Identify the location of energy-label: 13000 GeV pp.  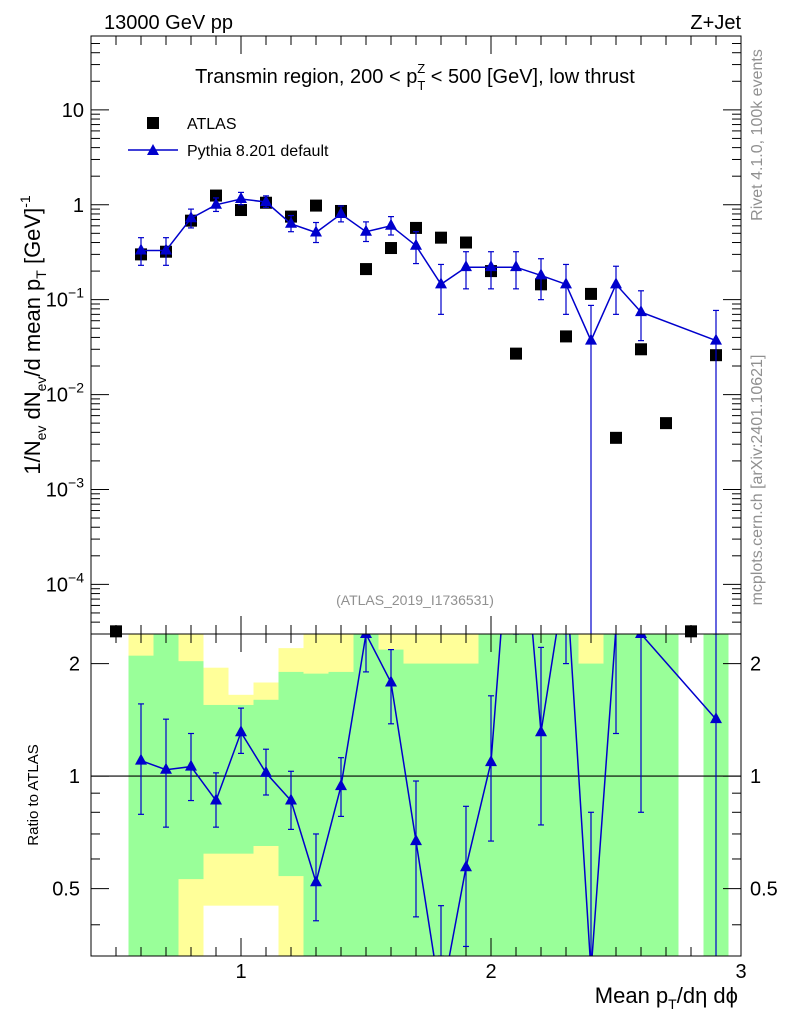
(168, 23).